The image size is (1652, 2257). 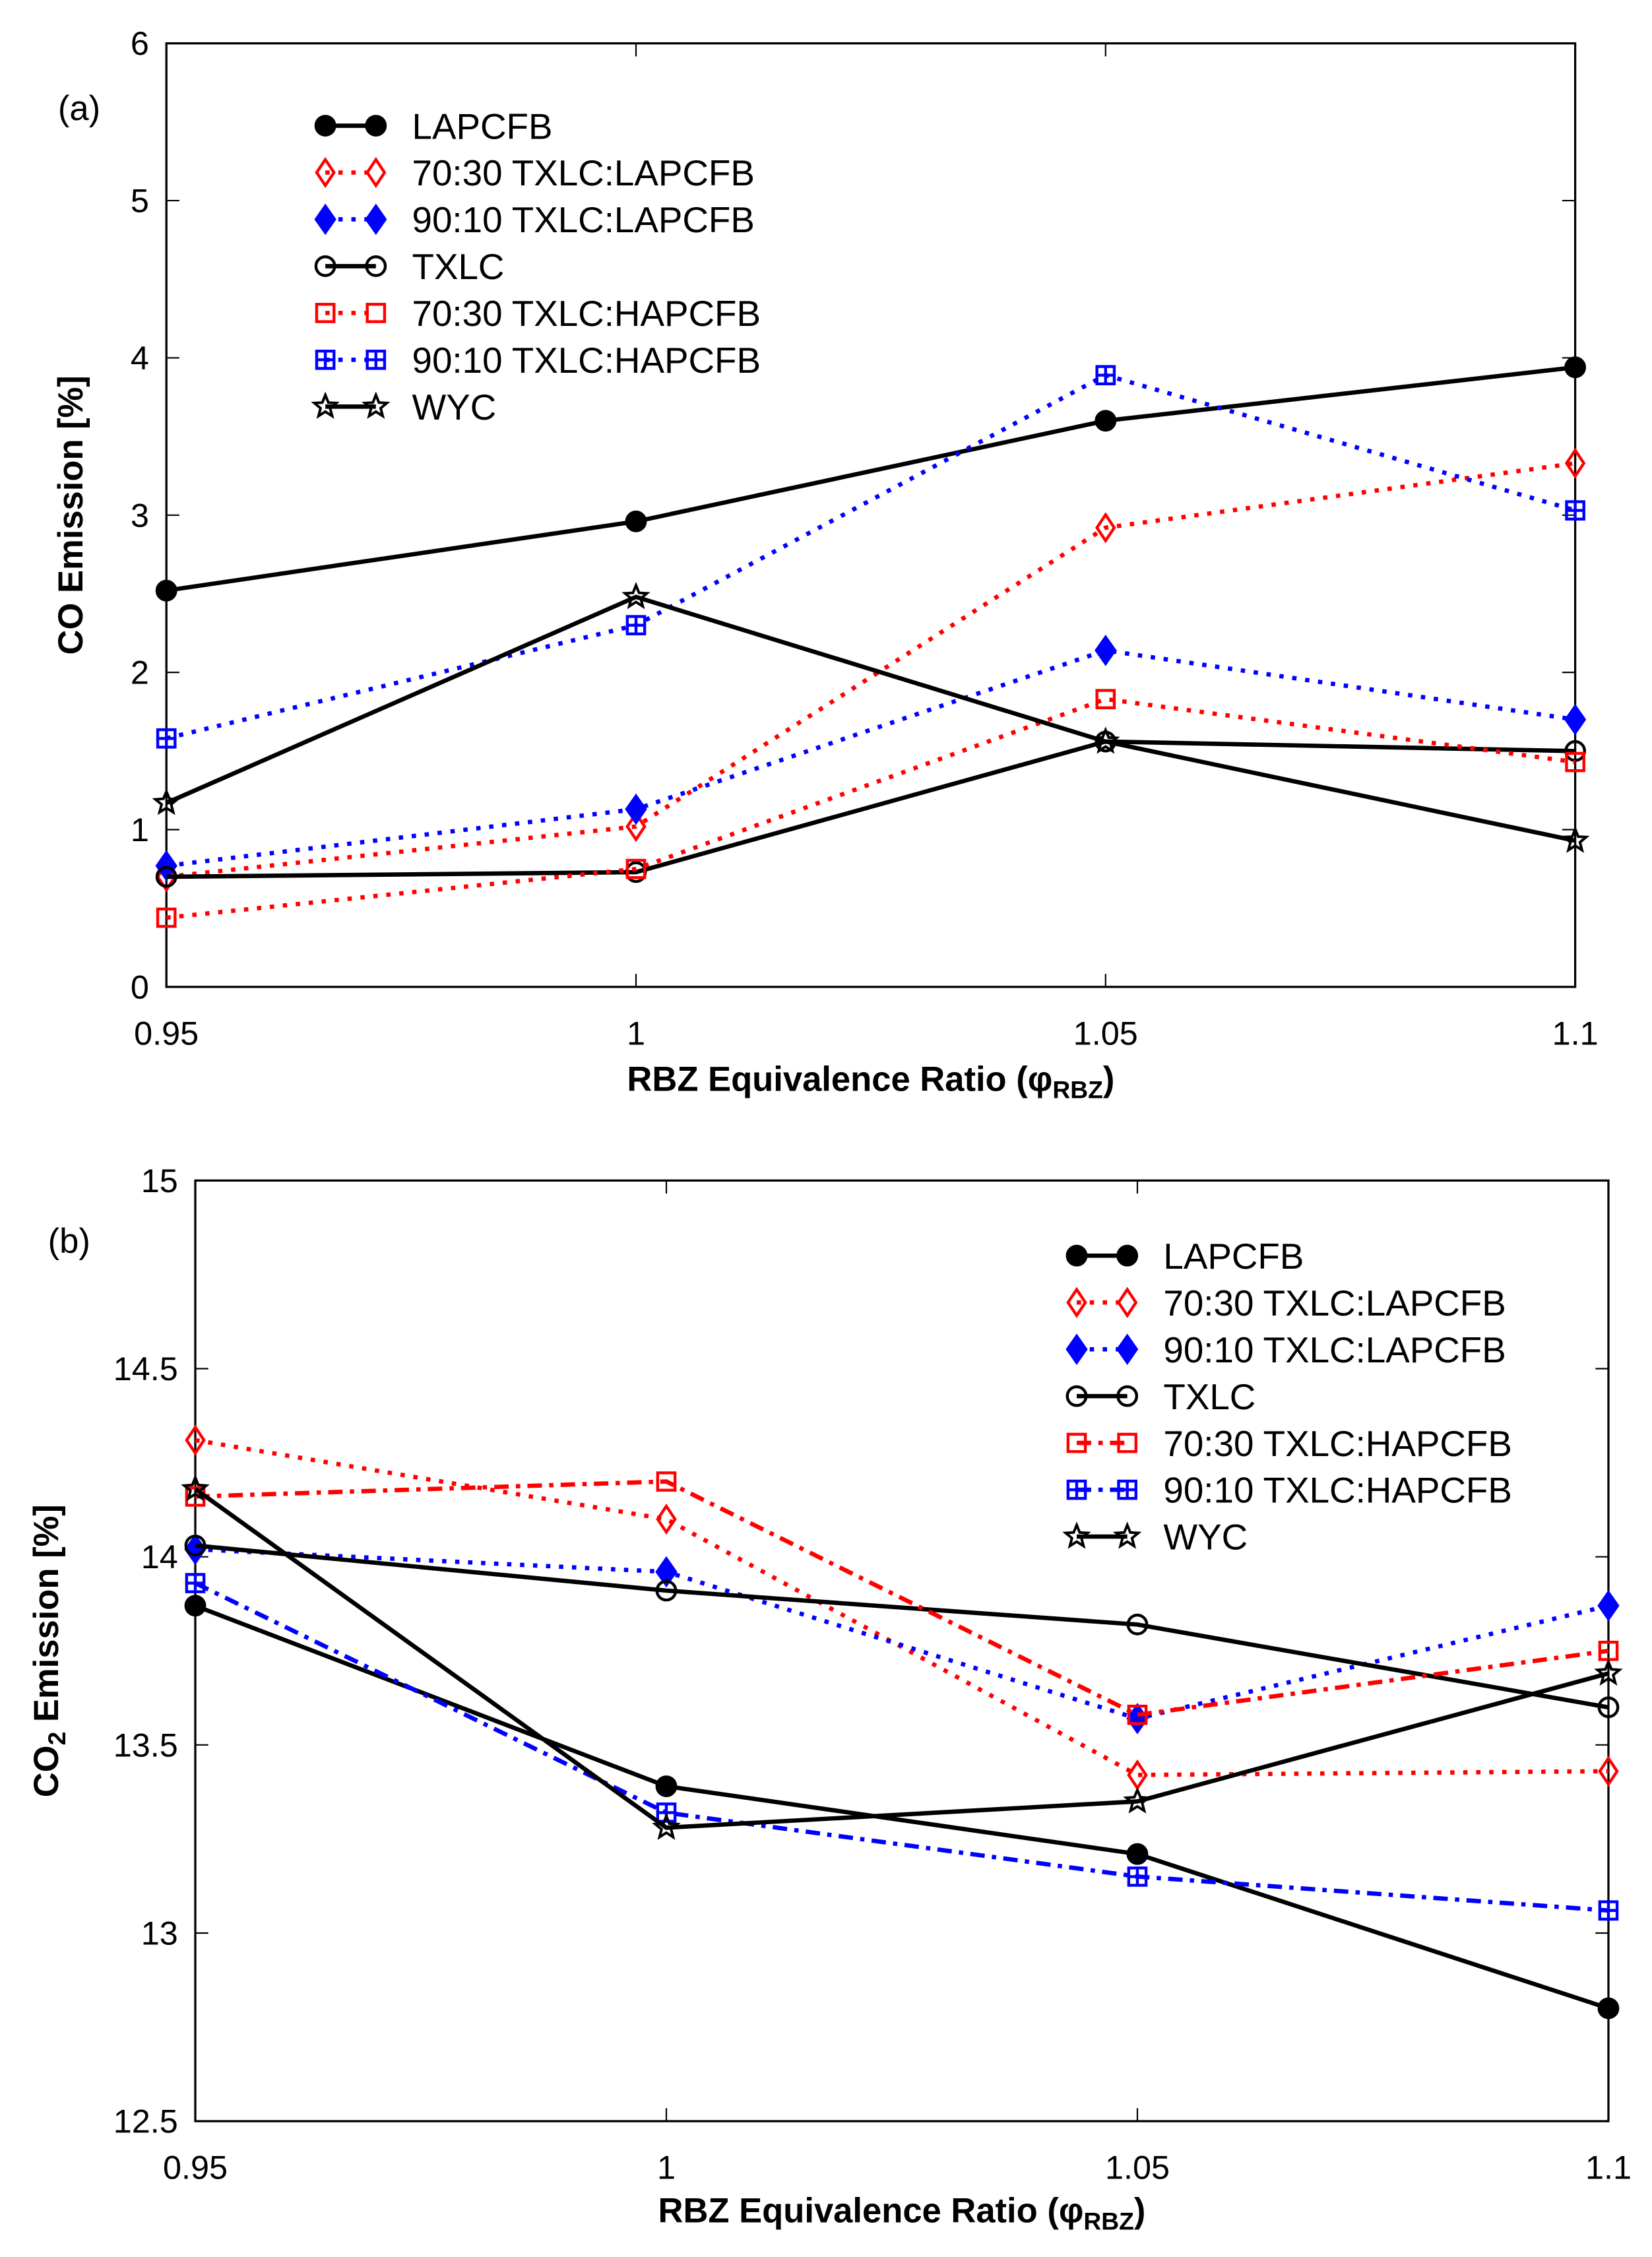 I want to click on y-tick-label: 1, so click(x=140, y=829).